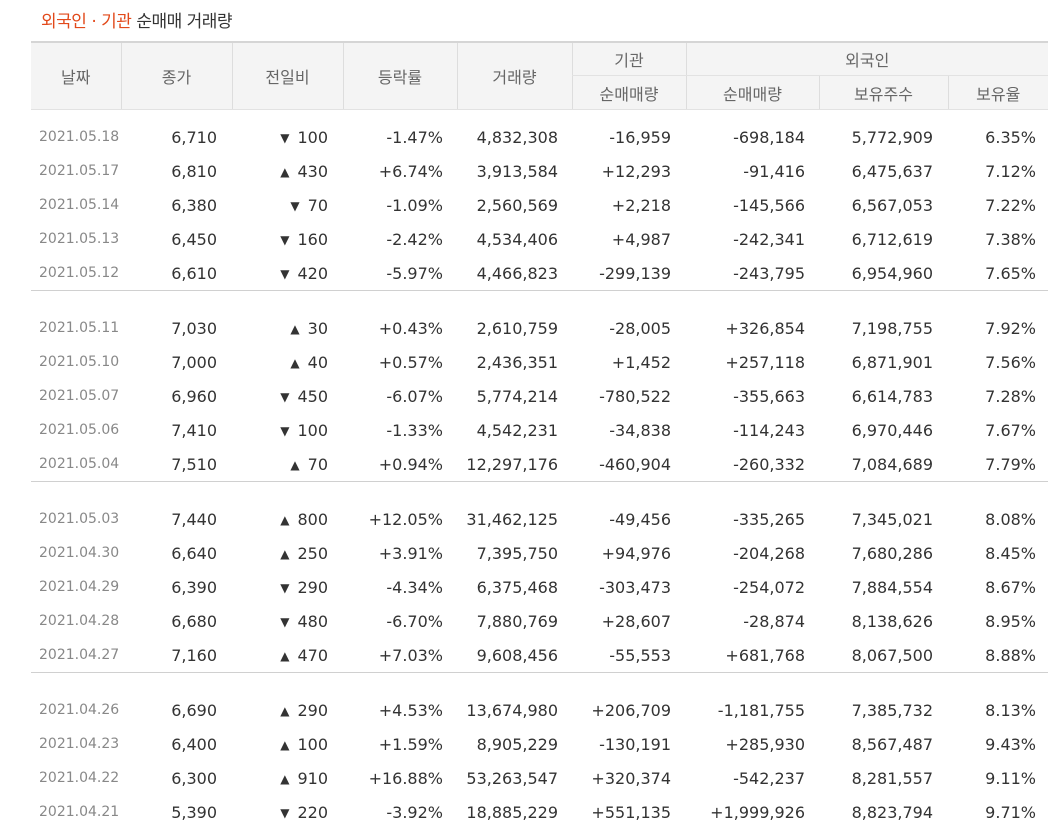 The width and height of the screenshot is (1048, 834). Describe the element at coordinates (287, 396) in the screenshot. I see `change-cell: ▼ 450` at that location.